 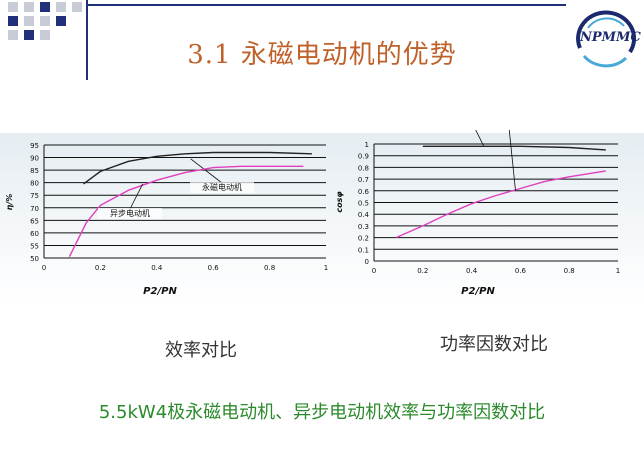 What do you see at coordinates (363, 168) in the screenshot?
I see `y-tick-label: 0.8` at bounding box center [363, 168].